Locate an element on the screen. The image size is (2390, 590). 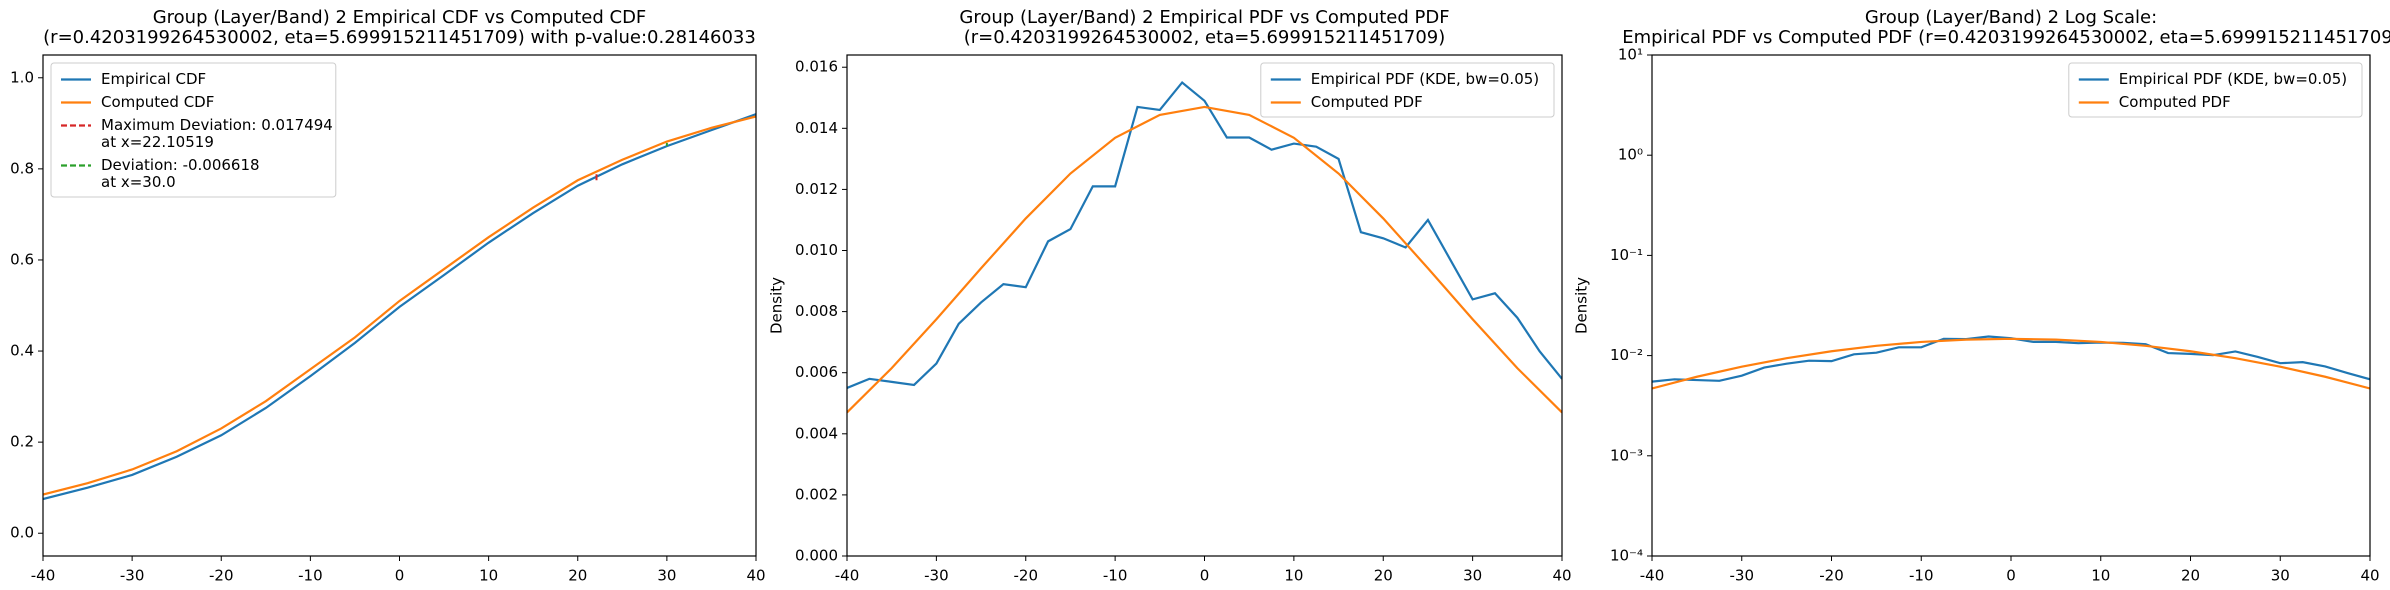
y-tick-label: 0.4 is located at coordinates (22, 351).